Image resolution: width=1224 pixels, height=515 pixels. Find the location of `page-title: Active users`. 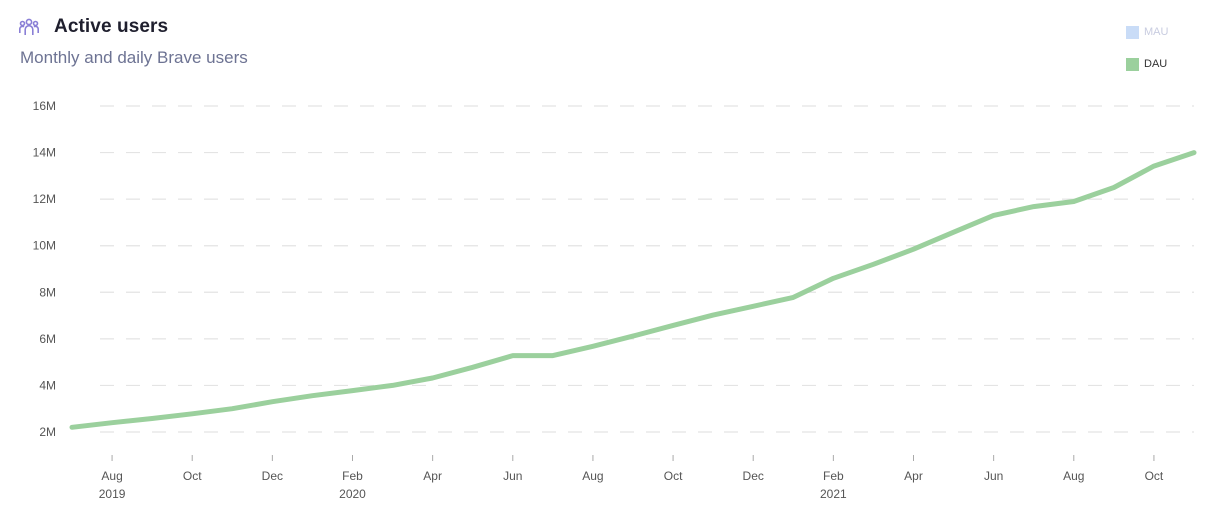

page-title: Active users is located at coordinates (111, 26).